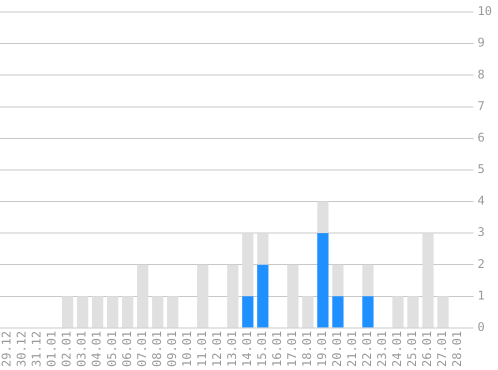 This screenshot has height=370, width=498. What do you see at coordinates (481, 74) in the screenshot?
I see `y-tick-label: 8` at bounding box center [481, 74].